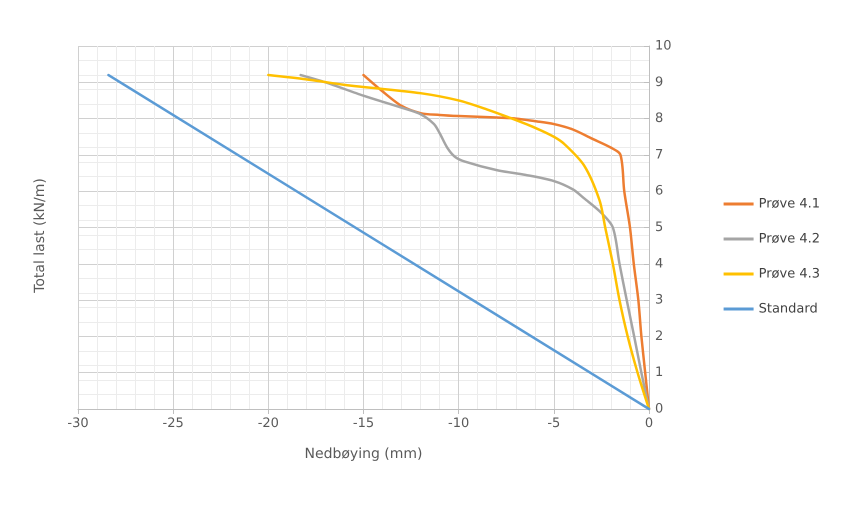  I want to click on x-tick-label: -15, so click(363, 423).